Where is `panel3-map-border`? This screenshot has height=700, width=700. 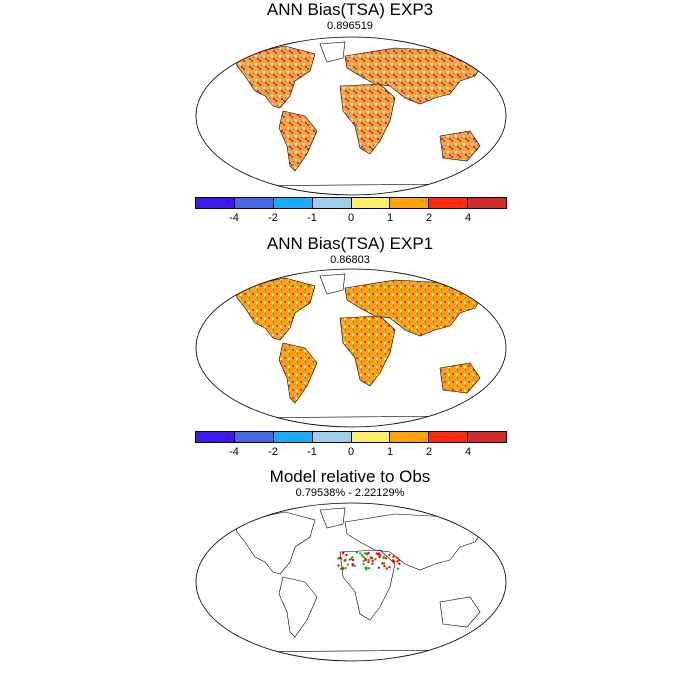 panel3-map-border is located at coordinates (351, 582).